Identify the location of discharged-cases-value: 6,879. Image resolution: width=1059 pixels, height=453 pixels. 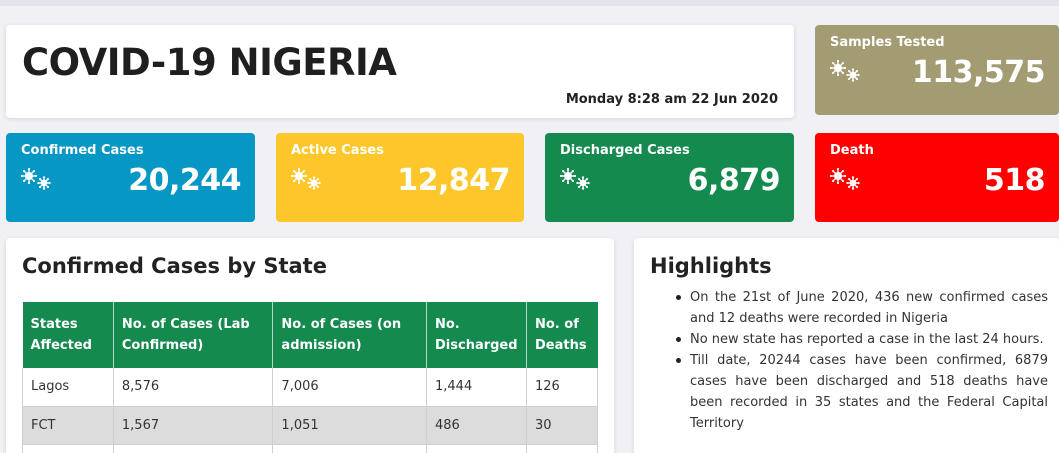
(734, 180).